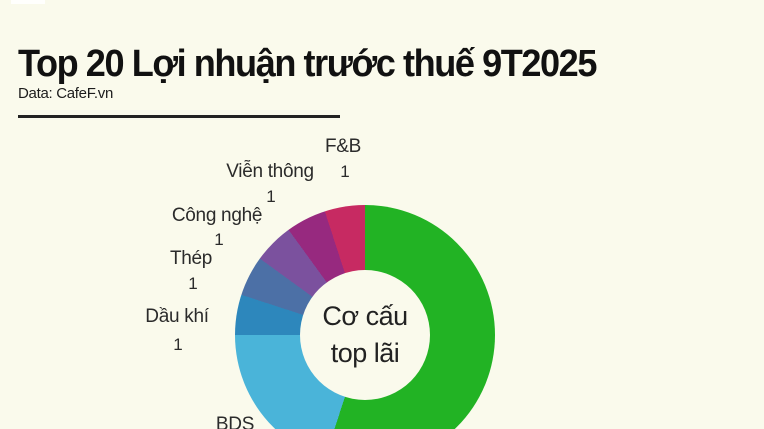 The width and height of the screenshot is (764, 429). What do you see at coordinates (178, 344) in the screenshot?
I see `slice-value-dau-khi: 1` at bounding box center [178, 344].